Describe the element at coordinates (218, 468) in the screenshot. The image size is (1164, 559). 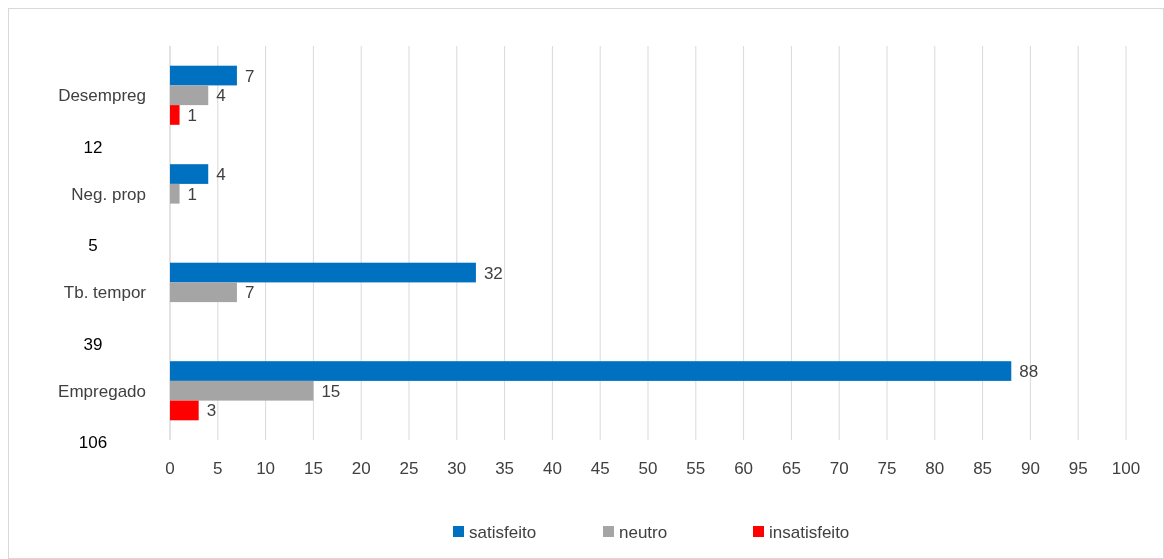
I see `x-tick-label: 5` at that location.